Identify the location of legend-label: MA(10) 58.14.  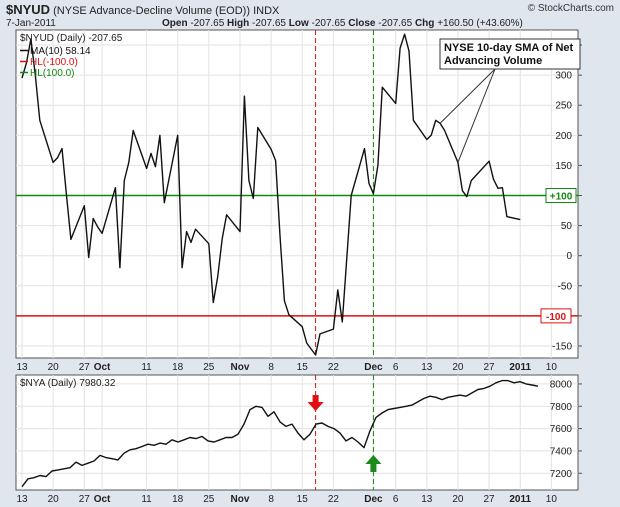
(60, 51).